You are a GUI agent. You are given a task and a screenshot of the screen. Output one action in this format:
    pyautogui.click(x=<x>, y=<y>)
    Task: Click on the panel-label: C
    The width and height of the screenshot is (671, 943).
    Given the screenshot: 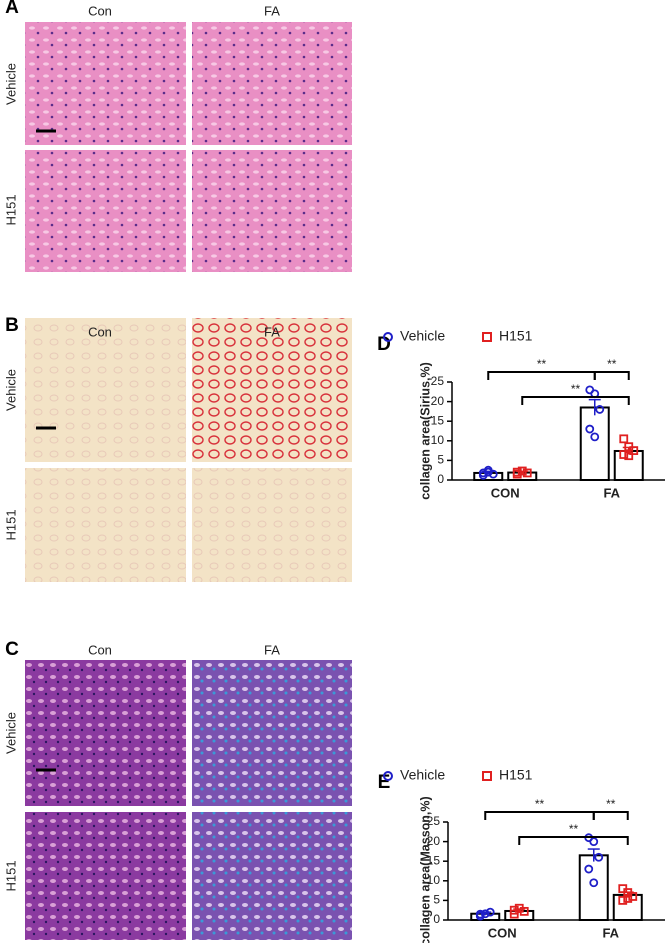 What is the action you would take?
    pyautogui.click(x=12, y=649)
    